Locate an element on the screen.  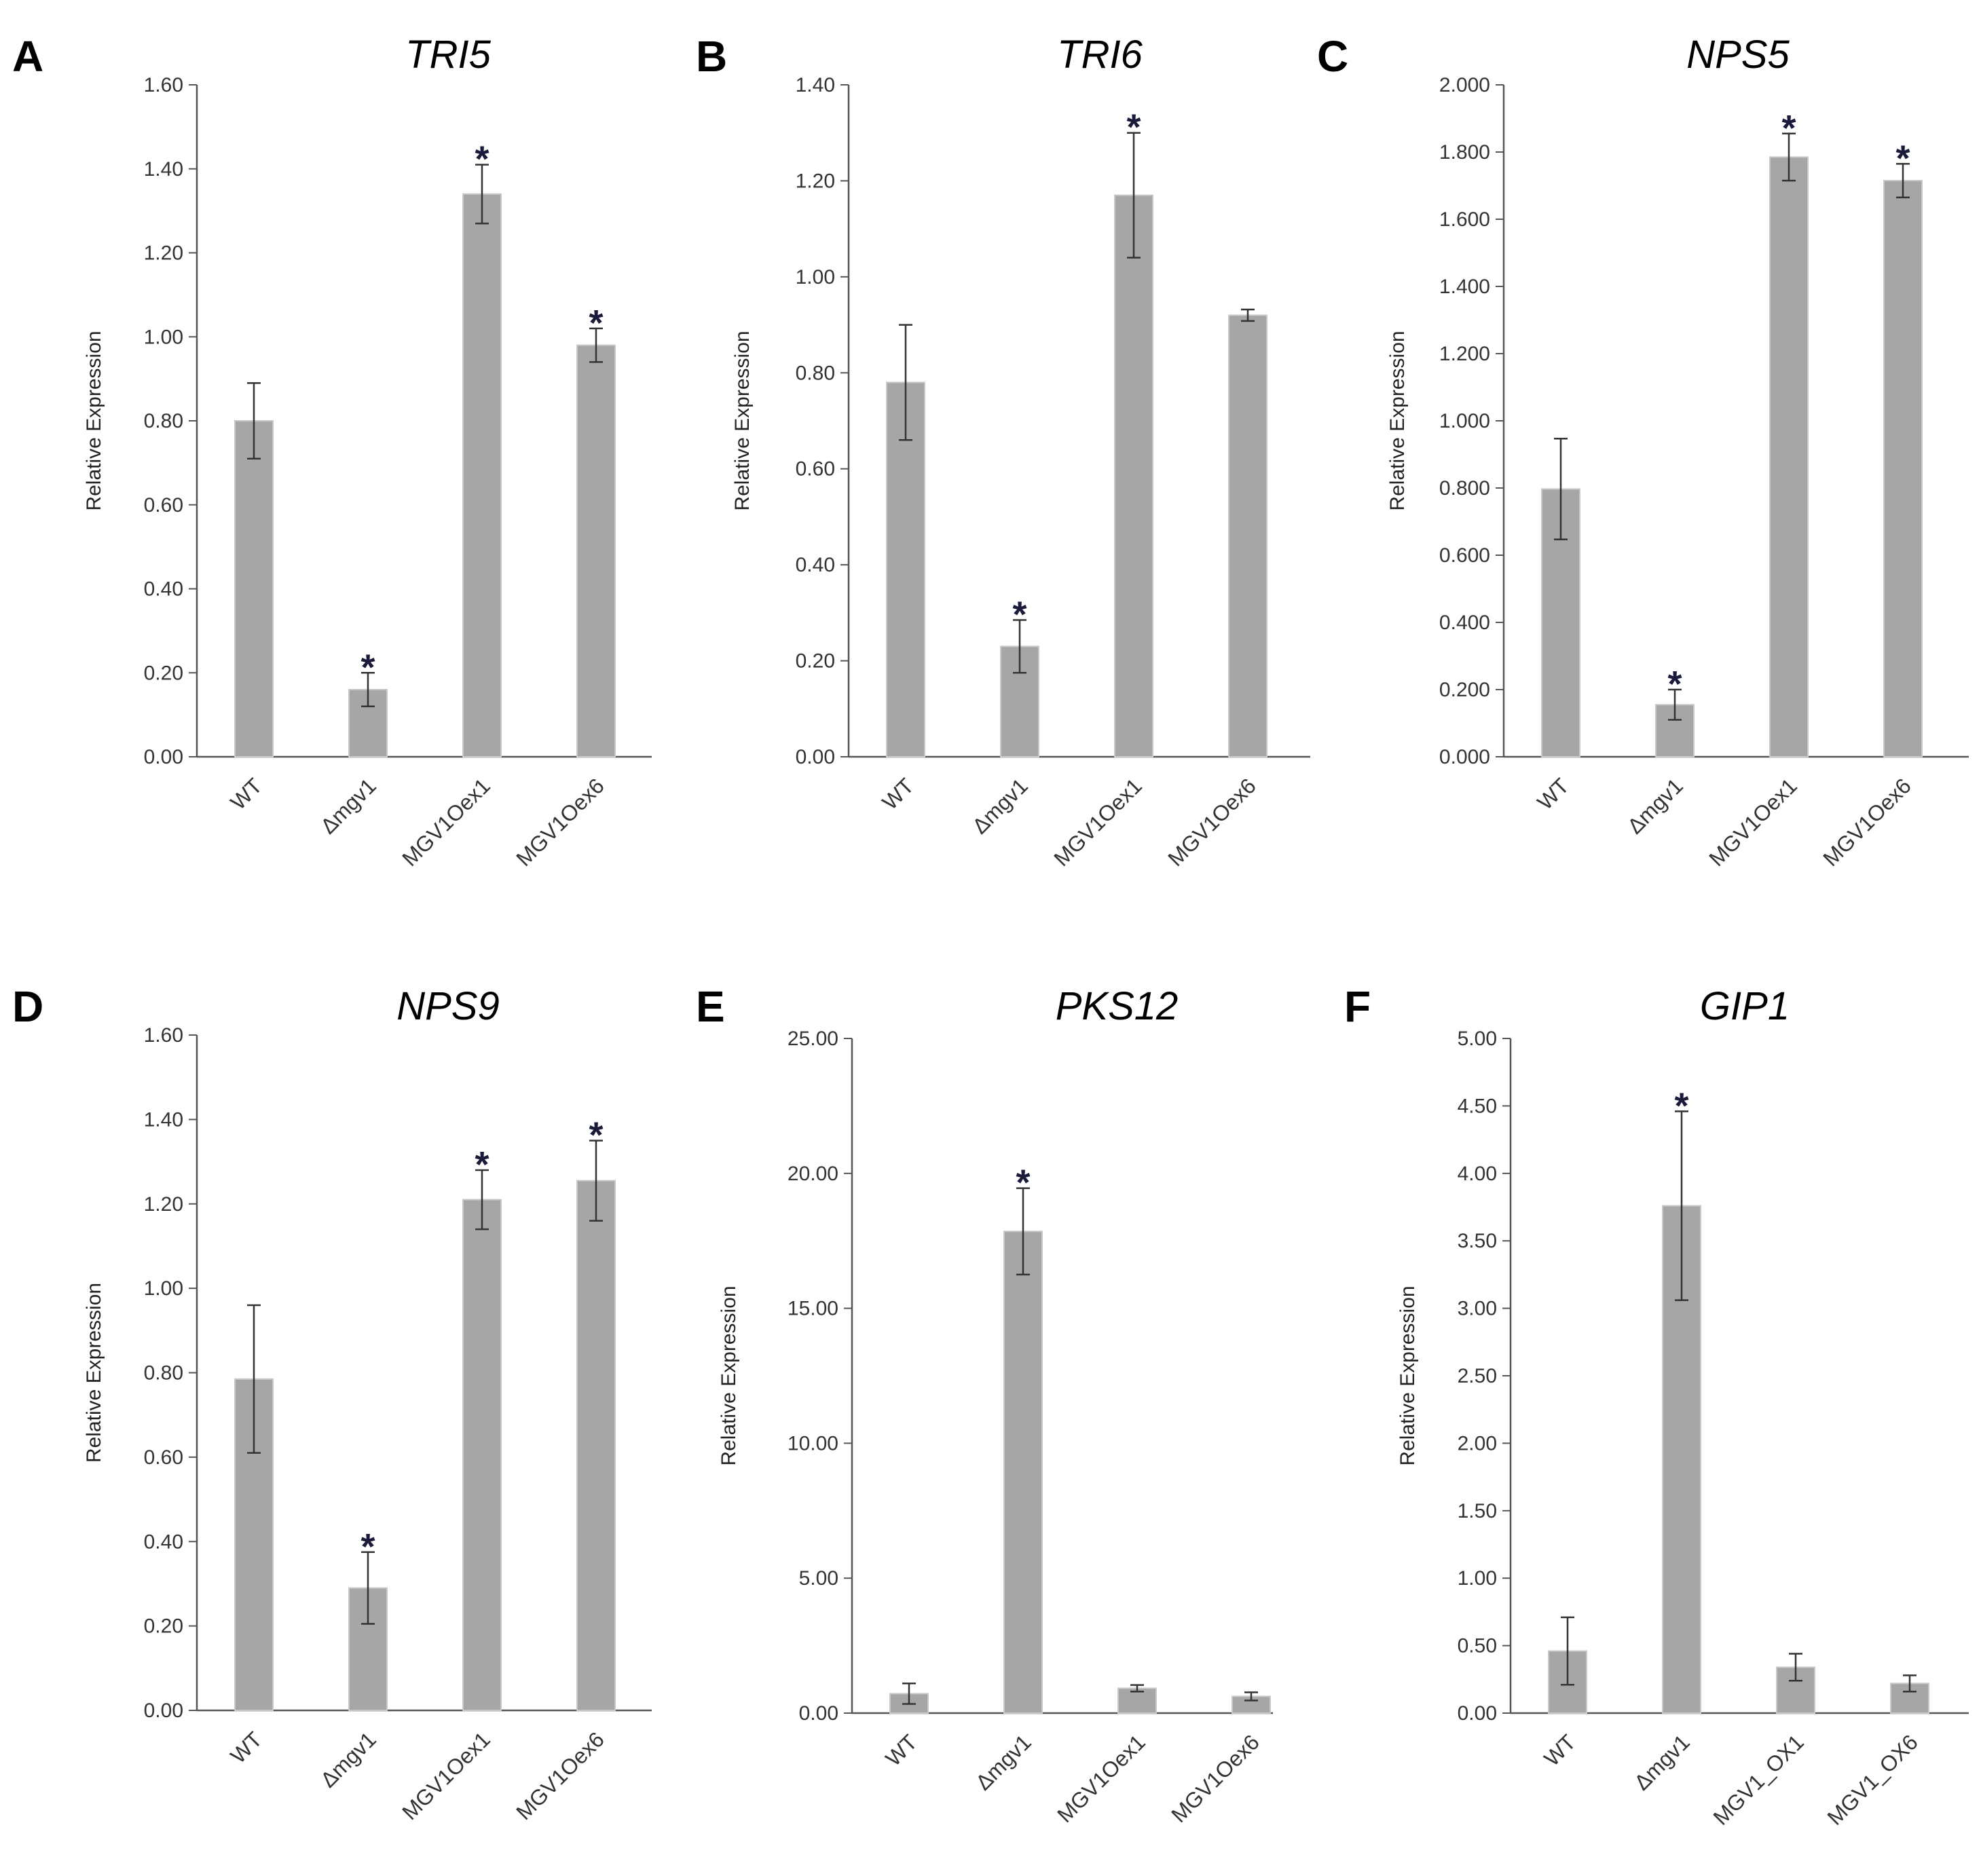
y-tick-label: 1.40 is located at coordinates (815, 85).